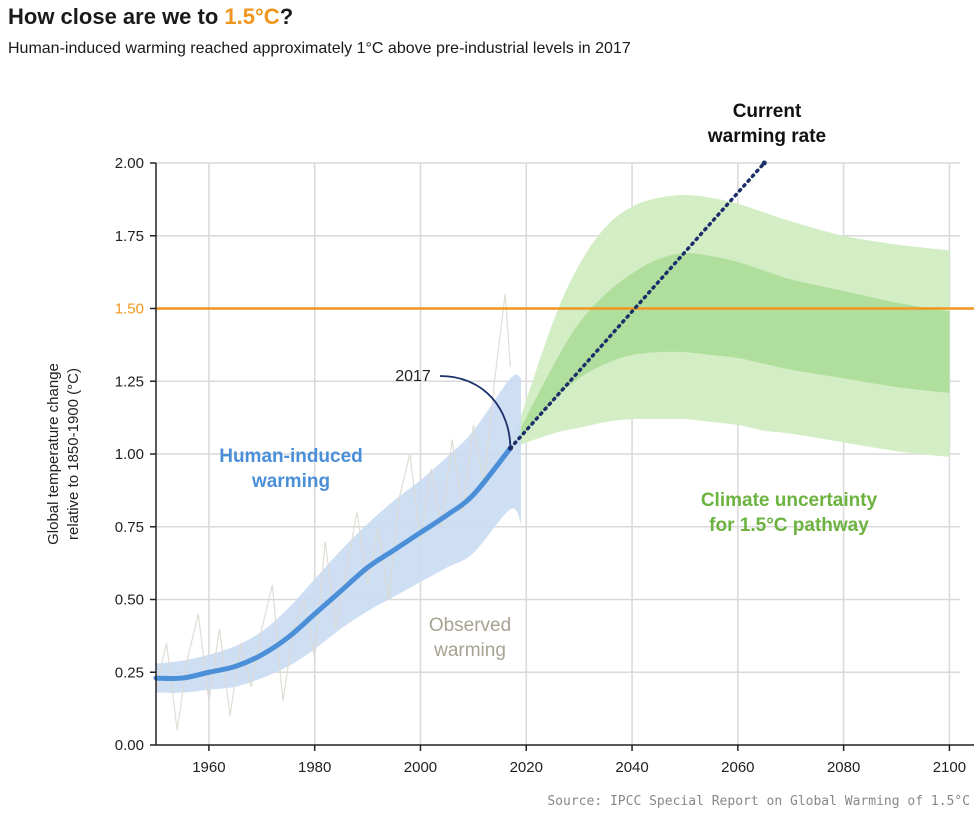 This screenshot has width=974, height=813. What do you see at coordinates (129, 236) in the screenshot?
I see `y-tick-label: 1.75` at bounding box center [129, 236].